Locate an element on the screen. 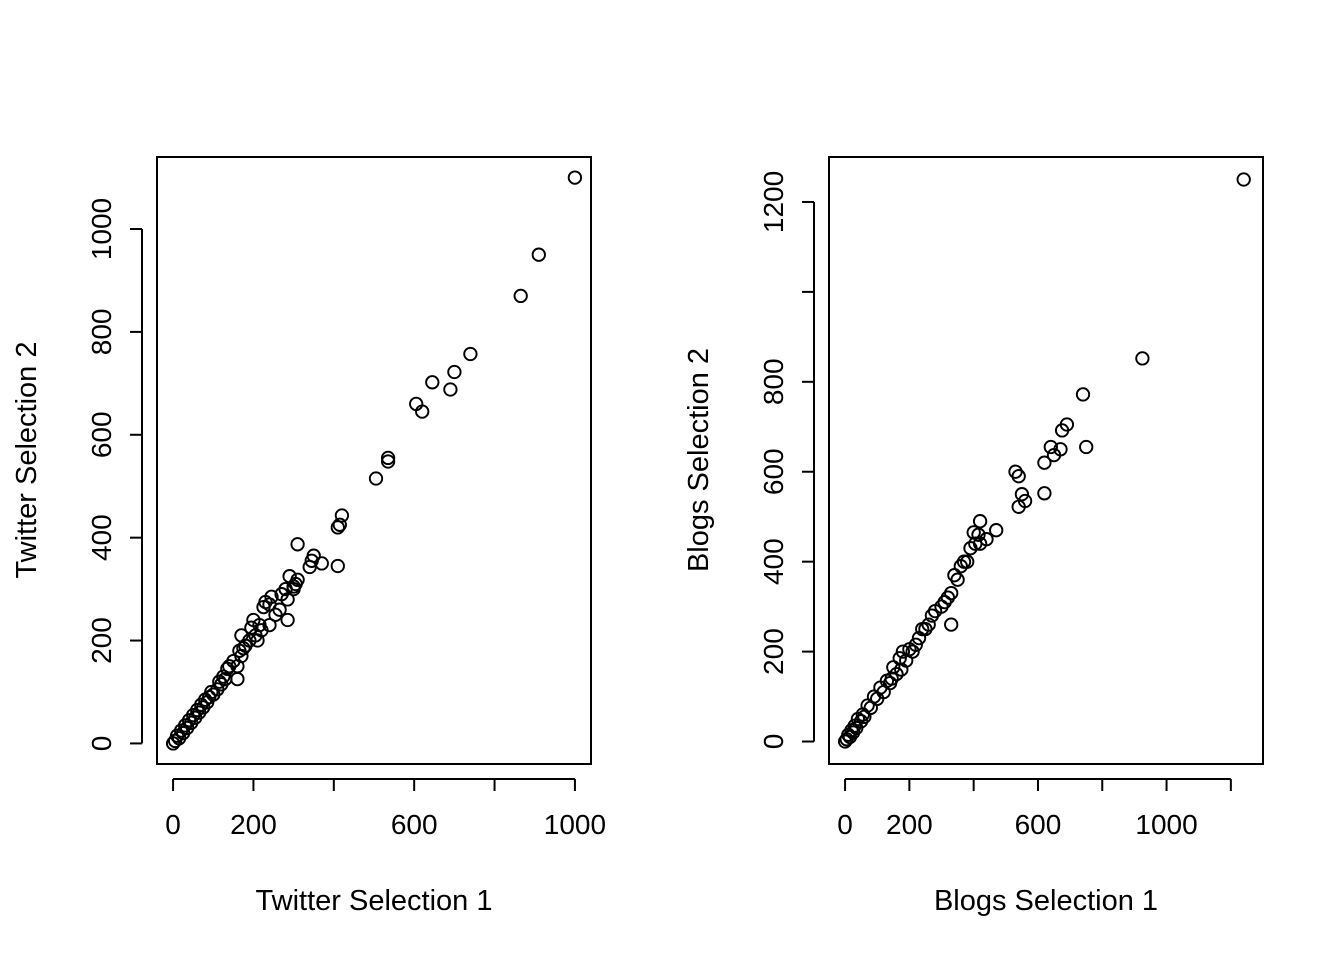 The width and height of the screenshot is (1344, 960). y-tick-label: 1200 is located at coordinates (773, 202).